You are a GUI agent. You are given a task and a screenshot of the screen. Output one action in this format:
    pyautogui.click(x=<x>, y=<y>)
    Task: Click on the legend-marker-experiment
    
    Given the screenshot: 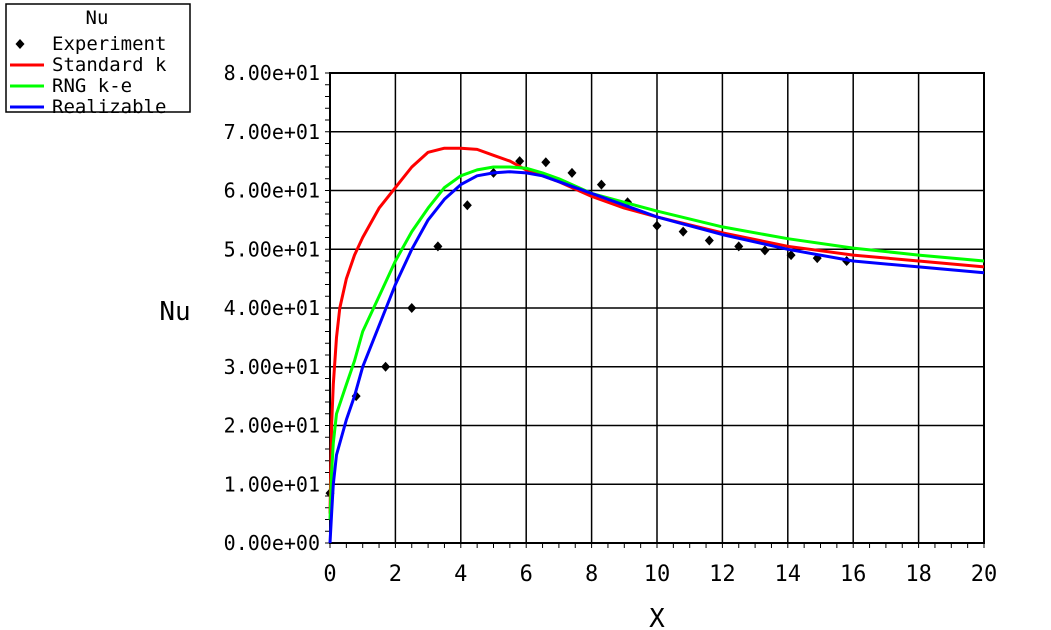 What is the action you would take?
    pyautogui.click(x=20, y=44)
    